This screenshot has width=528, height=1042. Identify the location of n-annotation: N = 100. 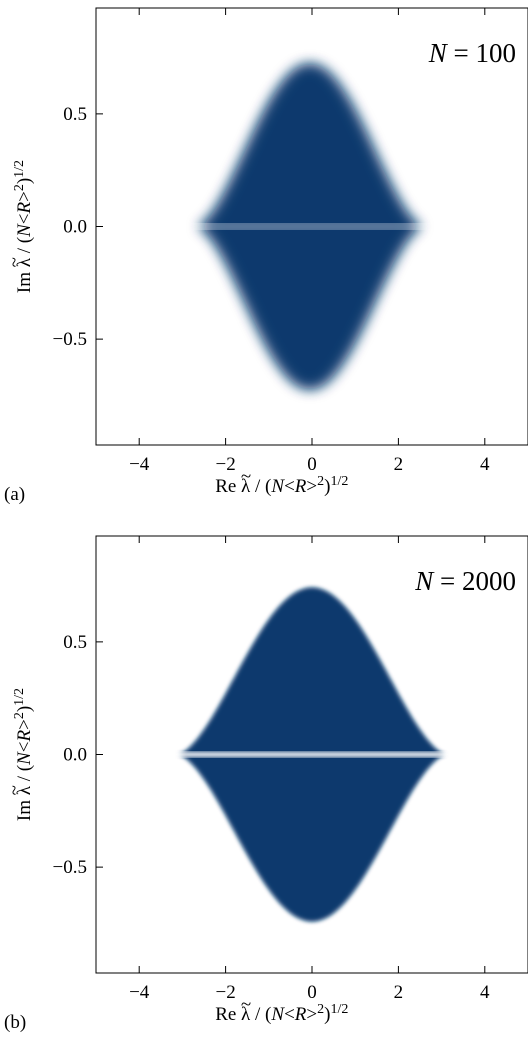
(472, 53).